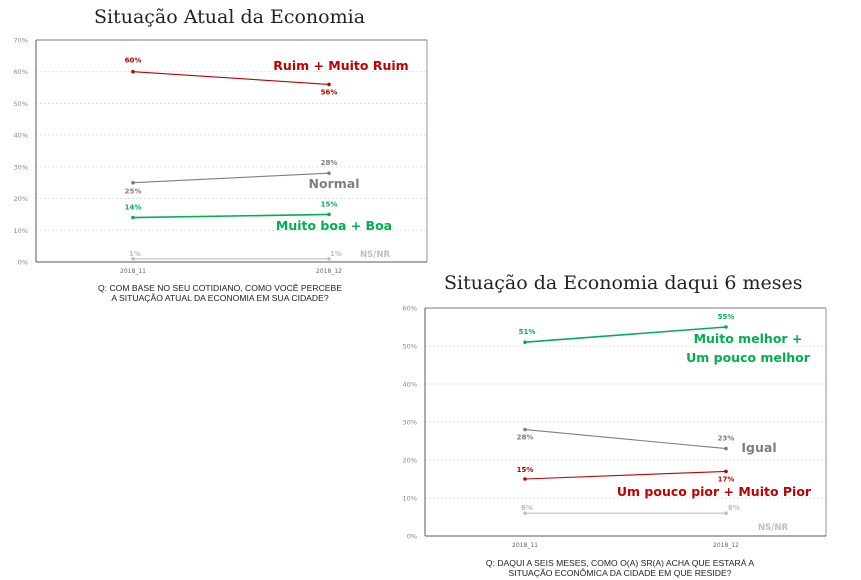  Describe the element at coordinates (21, 41) in the screenshot. I see `chart1-y-tick-label: 70%` at that location.